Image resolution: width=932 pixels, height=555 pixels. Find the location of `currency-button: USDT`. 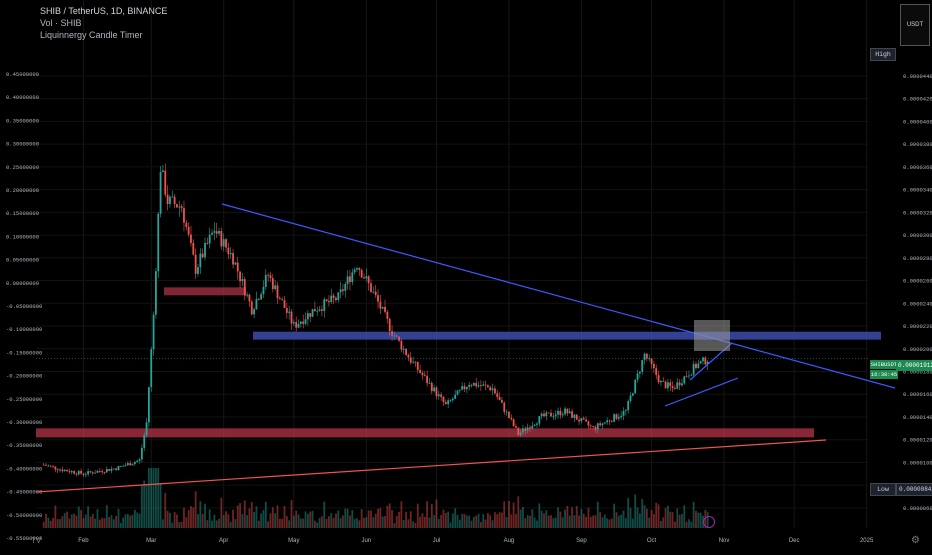

currency-button: USDT is located at coordinates (915, 25).